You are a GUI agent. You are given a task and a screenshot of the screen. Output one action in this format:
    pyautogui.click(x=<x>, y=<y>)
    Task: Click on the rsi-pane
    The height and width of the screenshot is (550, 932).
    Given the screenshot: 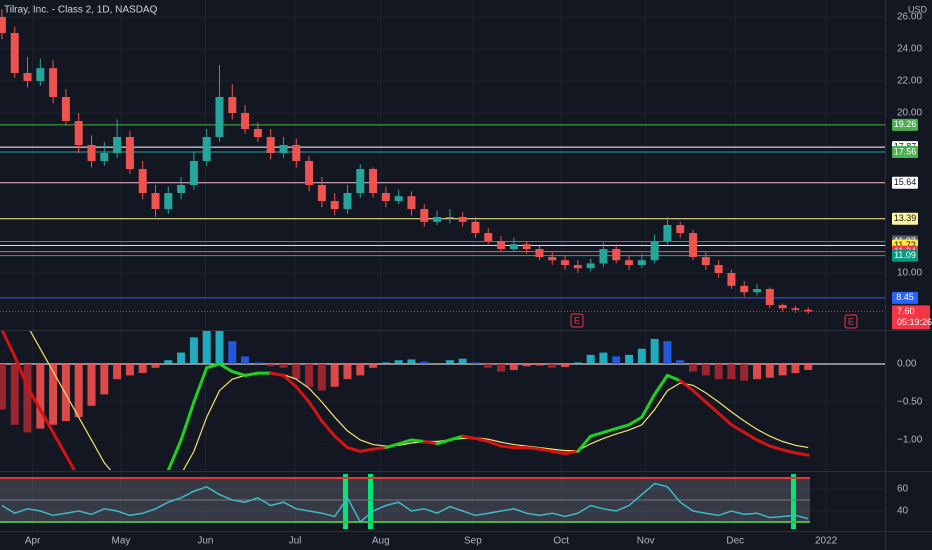 What is the action you would take?
    pyautogui.click(x=405, y=501)
    